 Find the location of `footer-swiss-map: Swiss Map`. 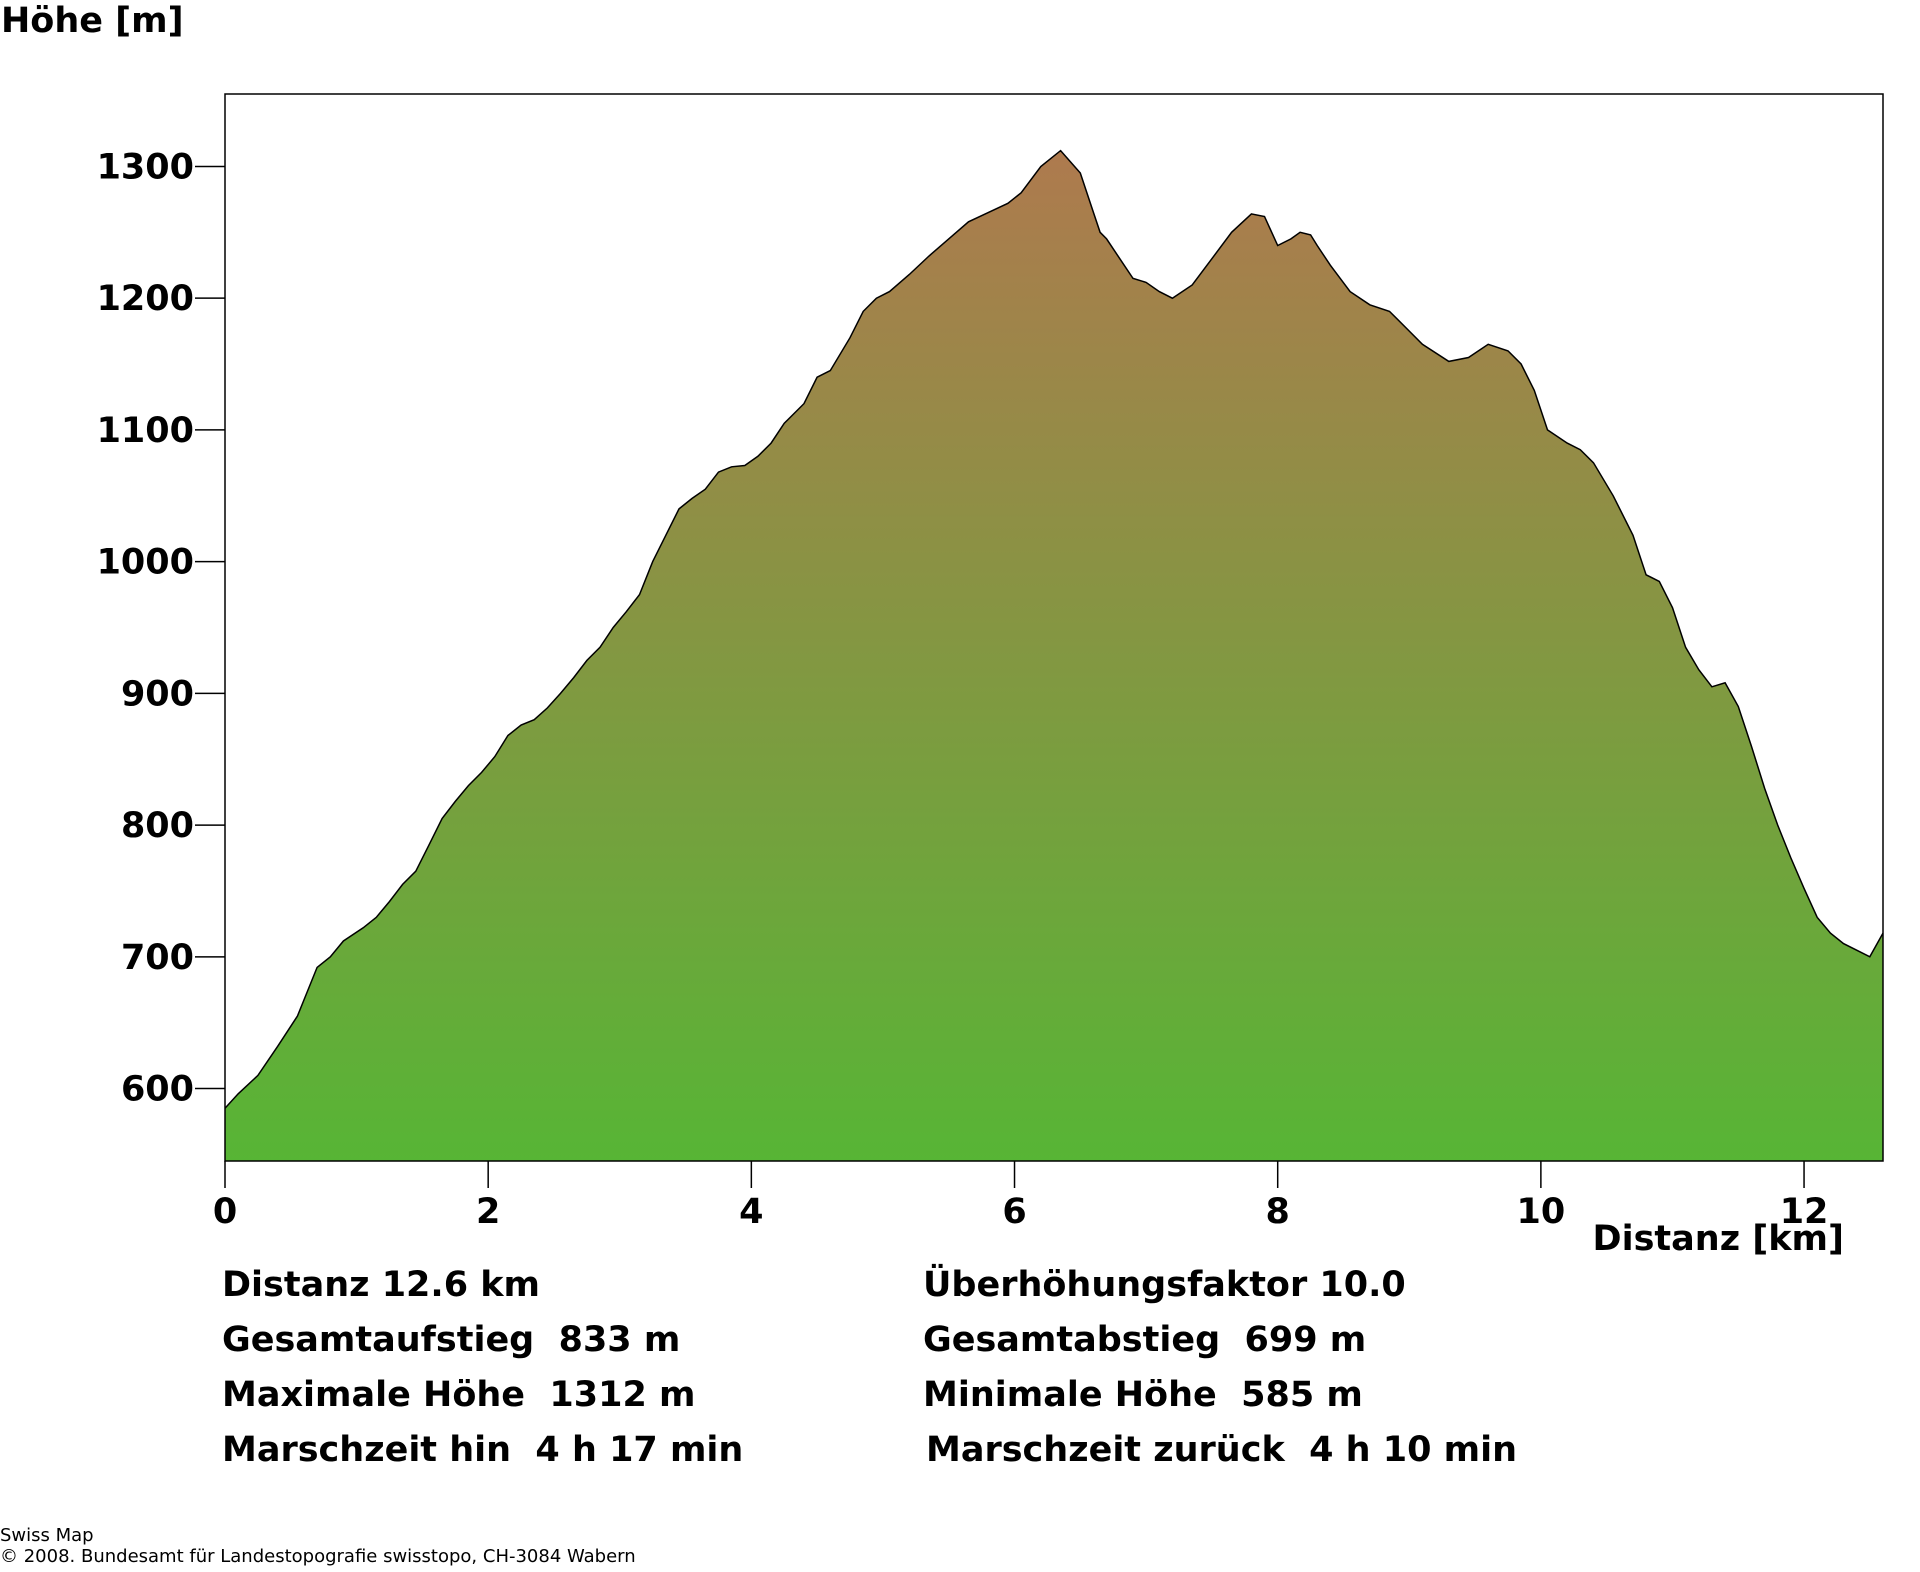

footer-swiss-map: Swiss Map is located at coordinates (47, 1535).